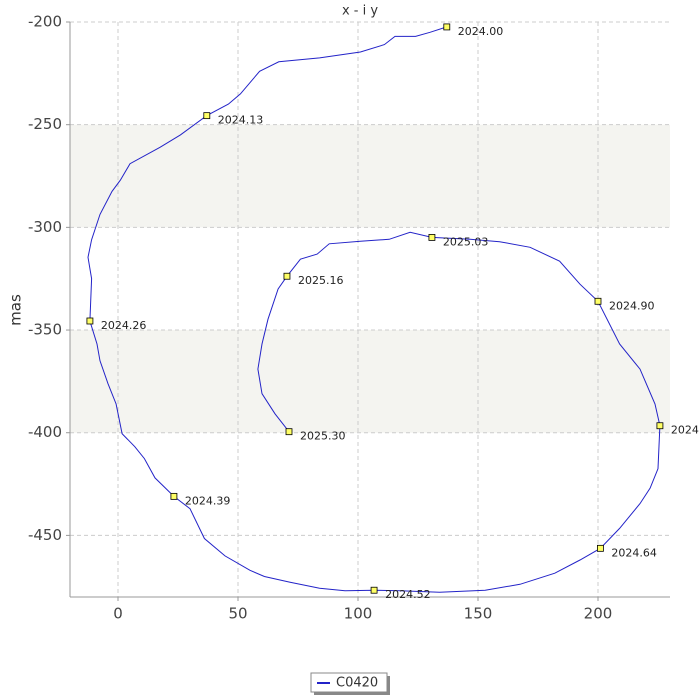 This screenshot has width=700, height=700. I want to click on x-tick-label: 0, so click(118, 614).